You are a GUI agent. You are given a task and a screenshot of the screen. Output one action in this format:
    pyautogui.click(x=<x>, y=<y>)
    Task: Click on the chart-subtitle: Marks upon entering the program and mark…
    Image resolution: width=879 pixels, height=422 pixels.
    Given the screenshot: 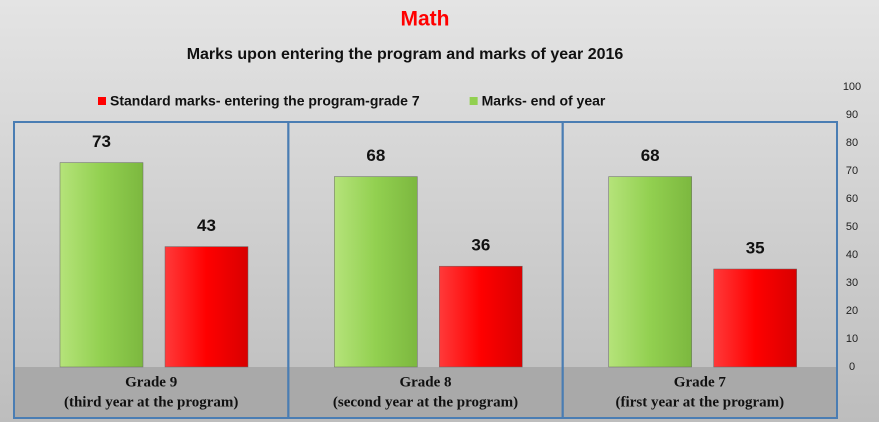 What is the action you would take?
    pyautogui.click(x=405, y=54)
    